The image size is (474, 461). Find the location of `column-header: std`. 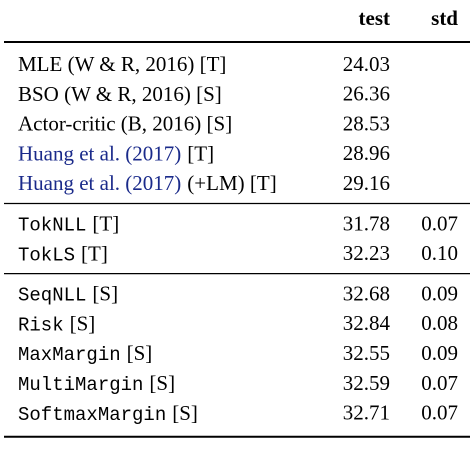

column-header: std is located at coordinates (444, 18).